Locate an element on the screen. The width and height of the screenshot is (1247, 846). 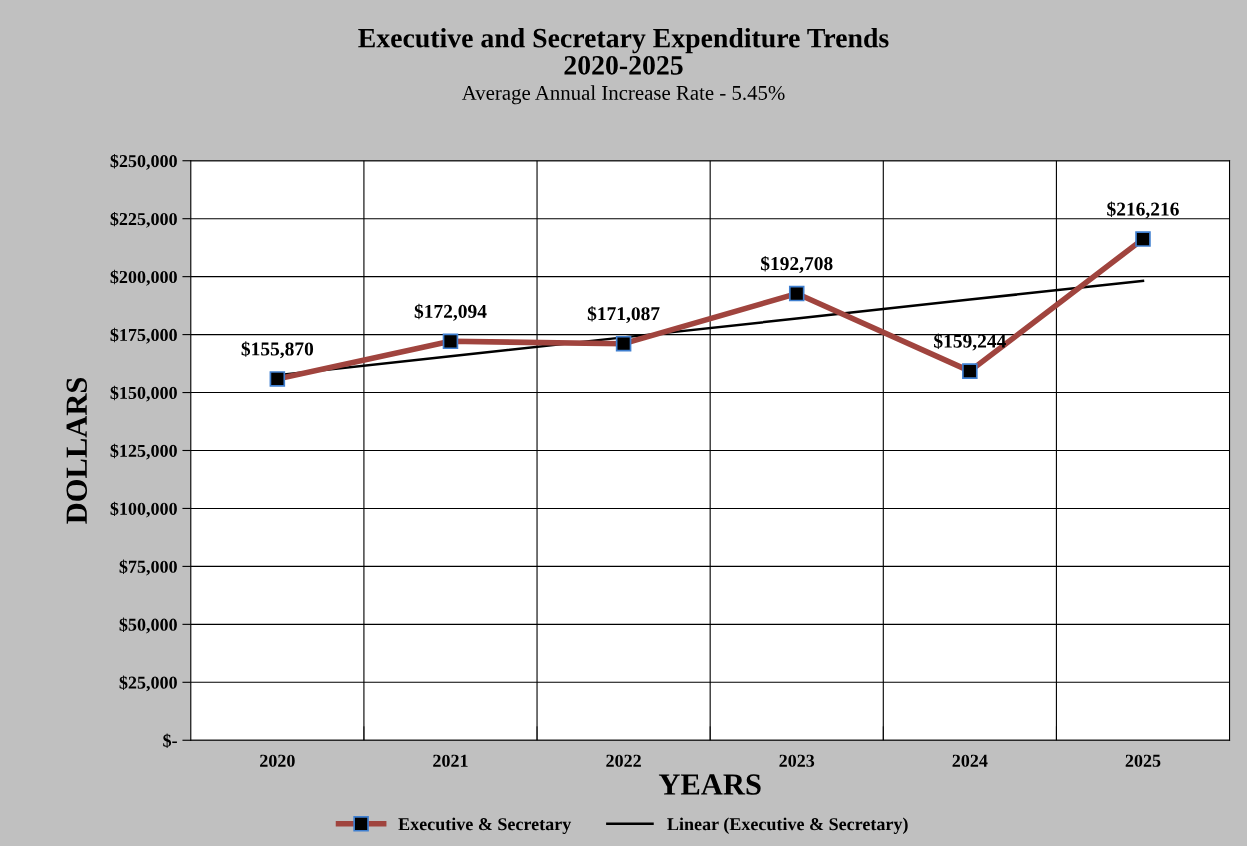
y-tick-label: $150,000 is located at coordinates (143, 393).